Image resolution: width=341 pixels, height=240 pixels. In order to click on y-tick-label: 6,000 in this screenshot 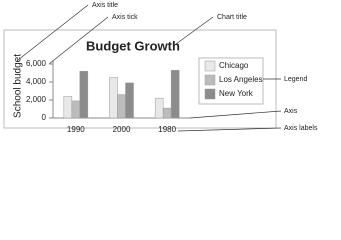, I will do `click(36, 63)`.